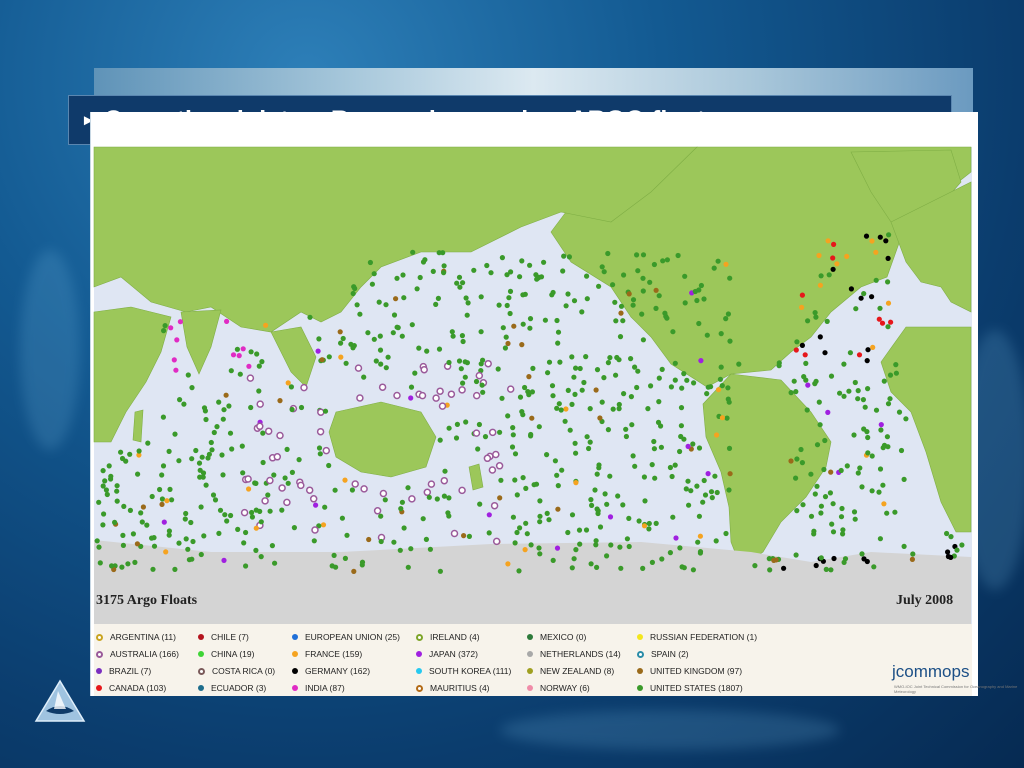  What do you see at coordinates (689, 671) in the screenshot?
I see `legend-item: UNITED KINGDOM (97)` at bounding box center [689, 671].